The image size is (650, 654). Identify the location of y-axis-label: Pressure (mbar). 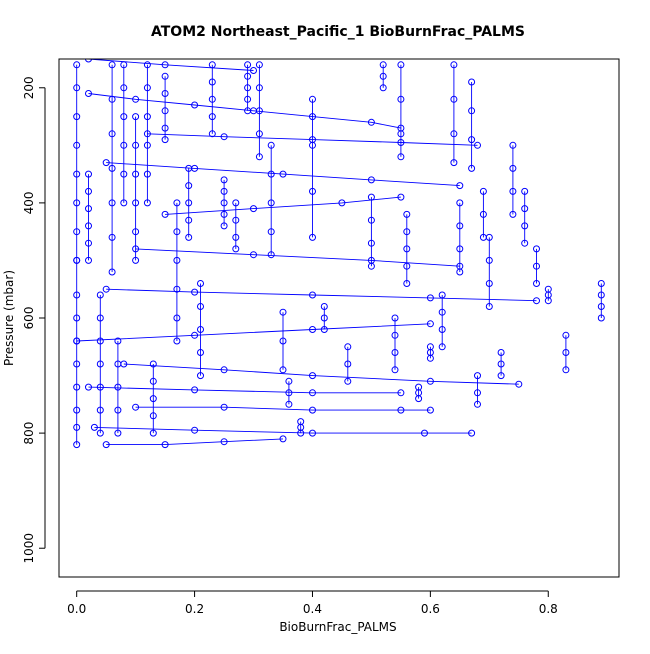
(9, 318).